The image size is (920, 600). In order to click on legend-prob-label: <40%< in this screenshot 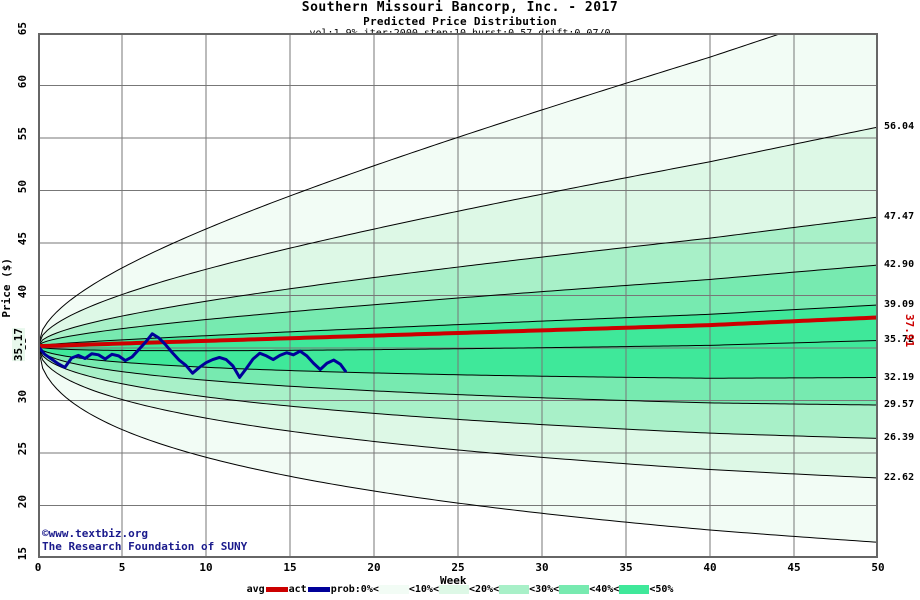, I will do `click(604, 589)`.